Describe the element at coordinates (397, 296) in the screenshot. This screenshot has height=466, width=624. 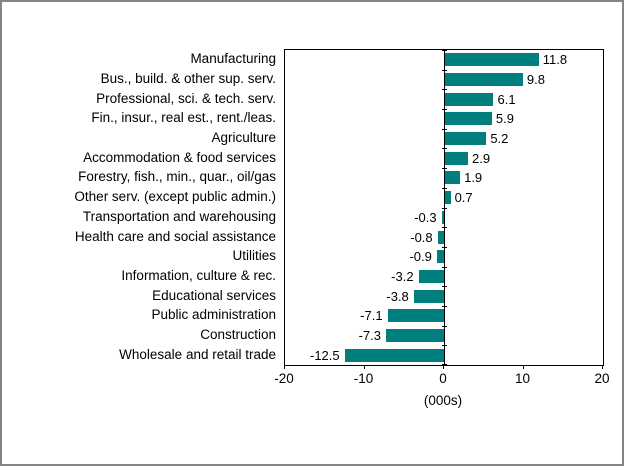
I see `value-label: -3.8` at that location.